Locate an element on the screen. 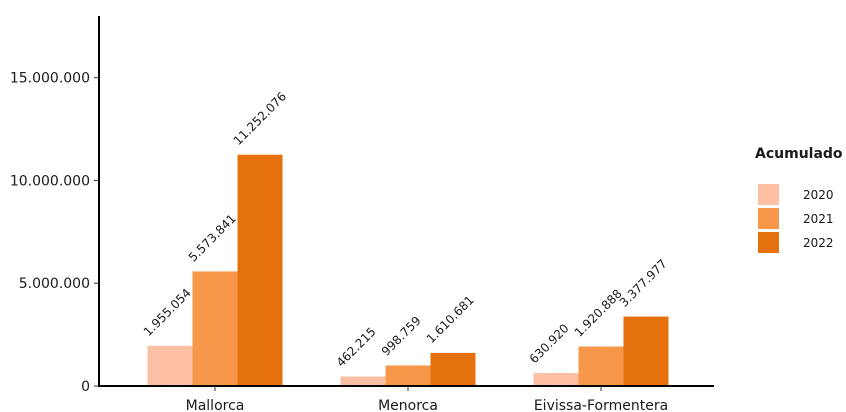 This screenshot has height=412, width=846. y-tick-label: 0 is located at coordinates (85, 387).